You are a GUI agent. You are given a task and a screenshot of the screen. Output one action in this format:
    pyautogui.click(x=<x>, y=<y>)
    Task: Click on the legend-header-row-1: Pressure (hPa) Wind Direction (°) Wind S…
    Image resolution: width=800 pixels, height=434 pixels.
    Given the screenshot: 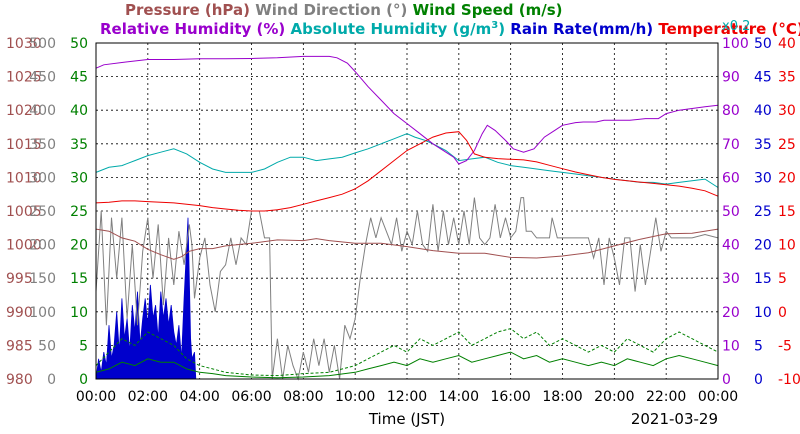 What is the action you would take?
    pyautogui.click(x=344, y=10)
    